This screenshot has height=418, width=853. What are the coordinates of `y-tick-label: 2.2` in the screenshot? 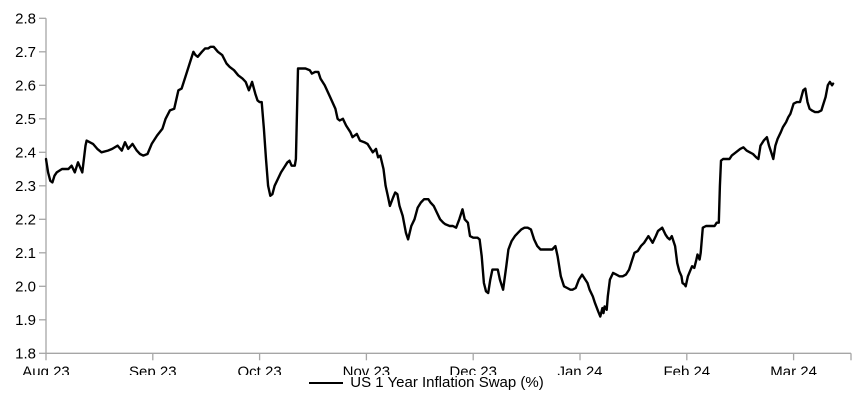 It's located at (25, 219).